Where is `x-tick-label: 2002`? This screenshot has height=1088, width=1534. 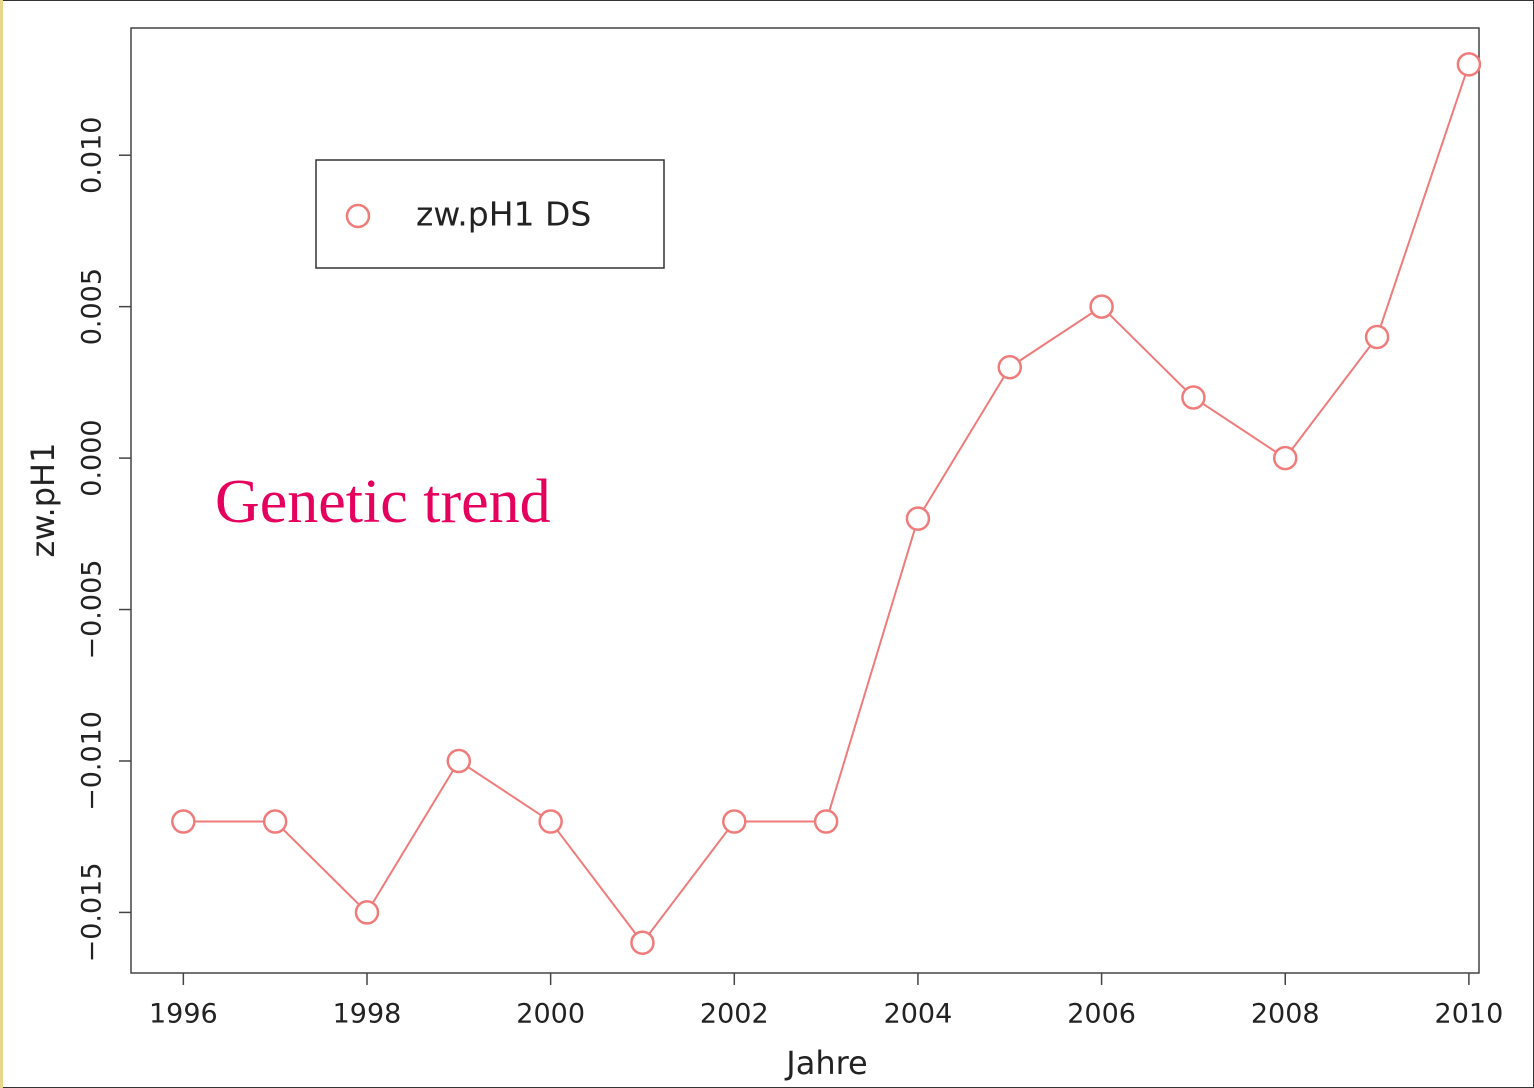
x-tick-label: 2002 is located at coordinates (734, 1014).